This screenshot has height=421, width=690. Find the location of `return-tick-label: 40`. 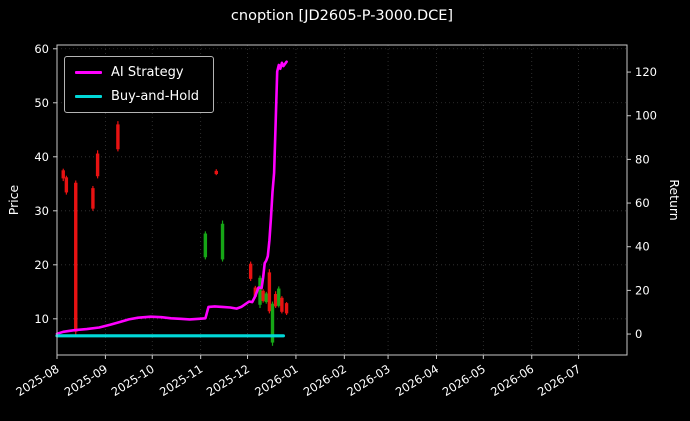

return-tick-label: 40 is located at coordinates (642, 247).